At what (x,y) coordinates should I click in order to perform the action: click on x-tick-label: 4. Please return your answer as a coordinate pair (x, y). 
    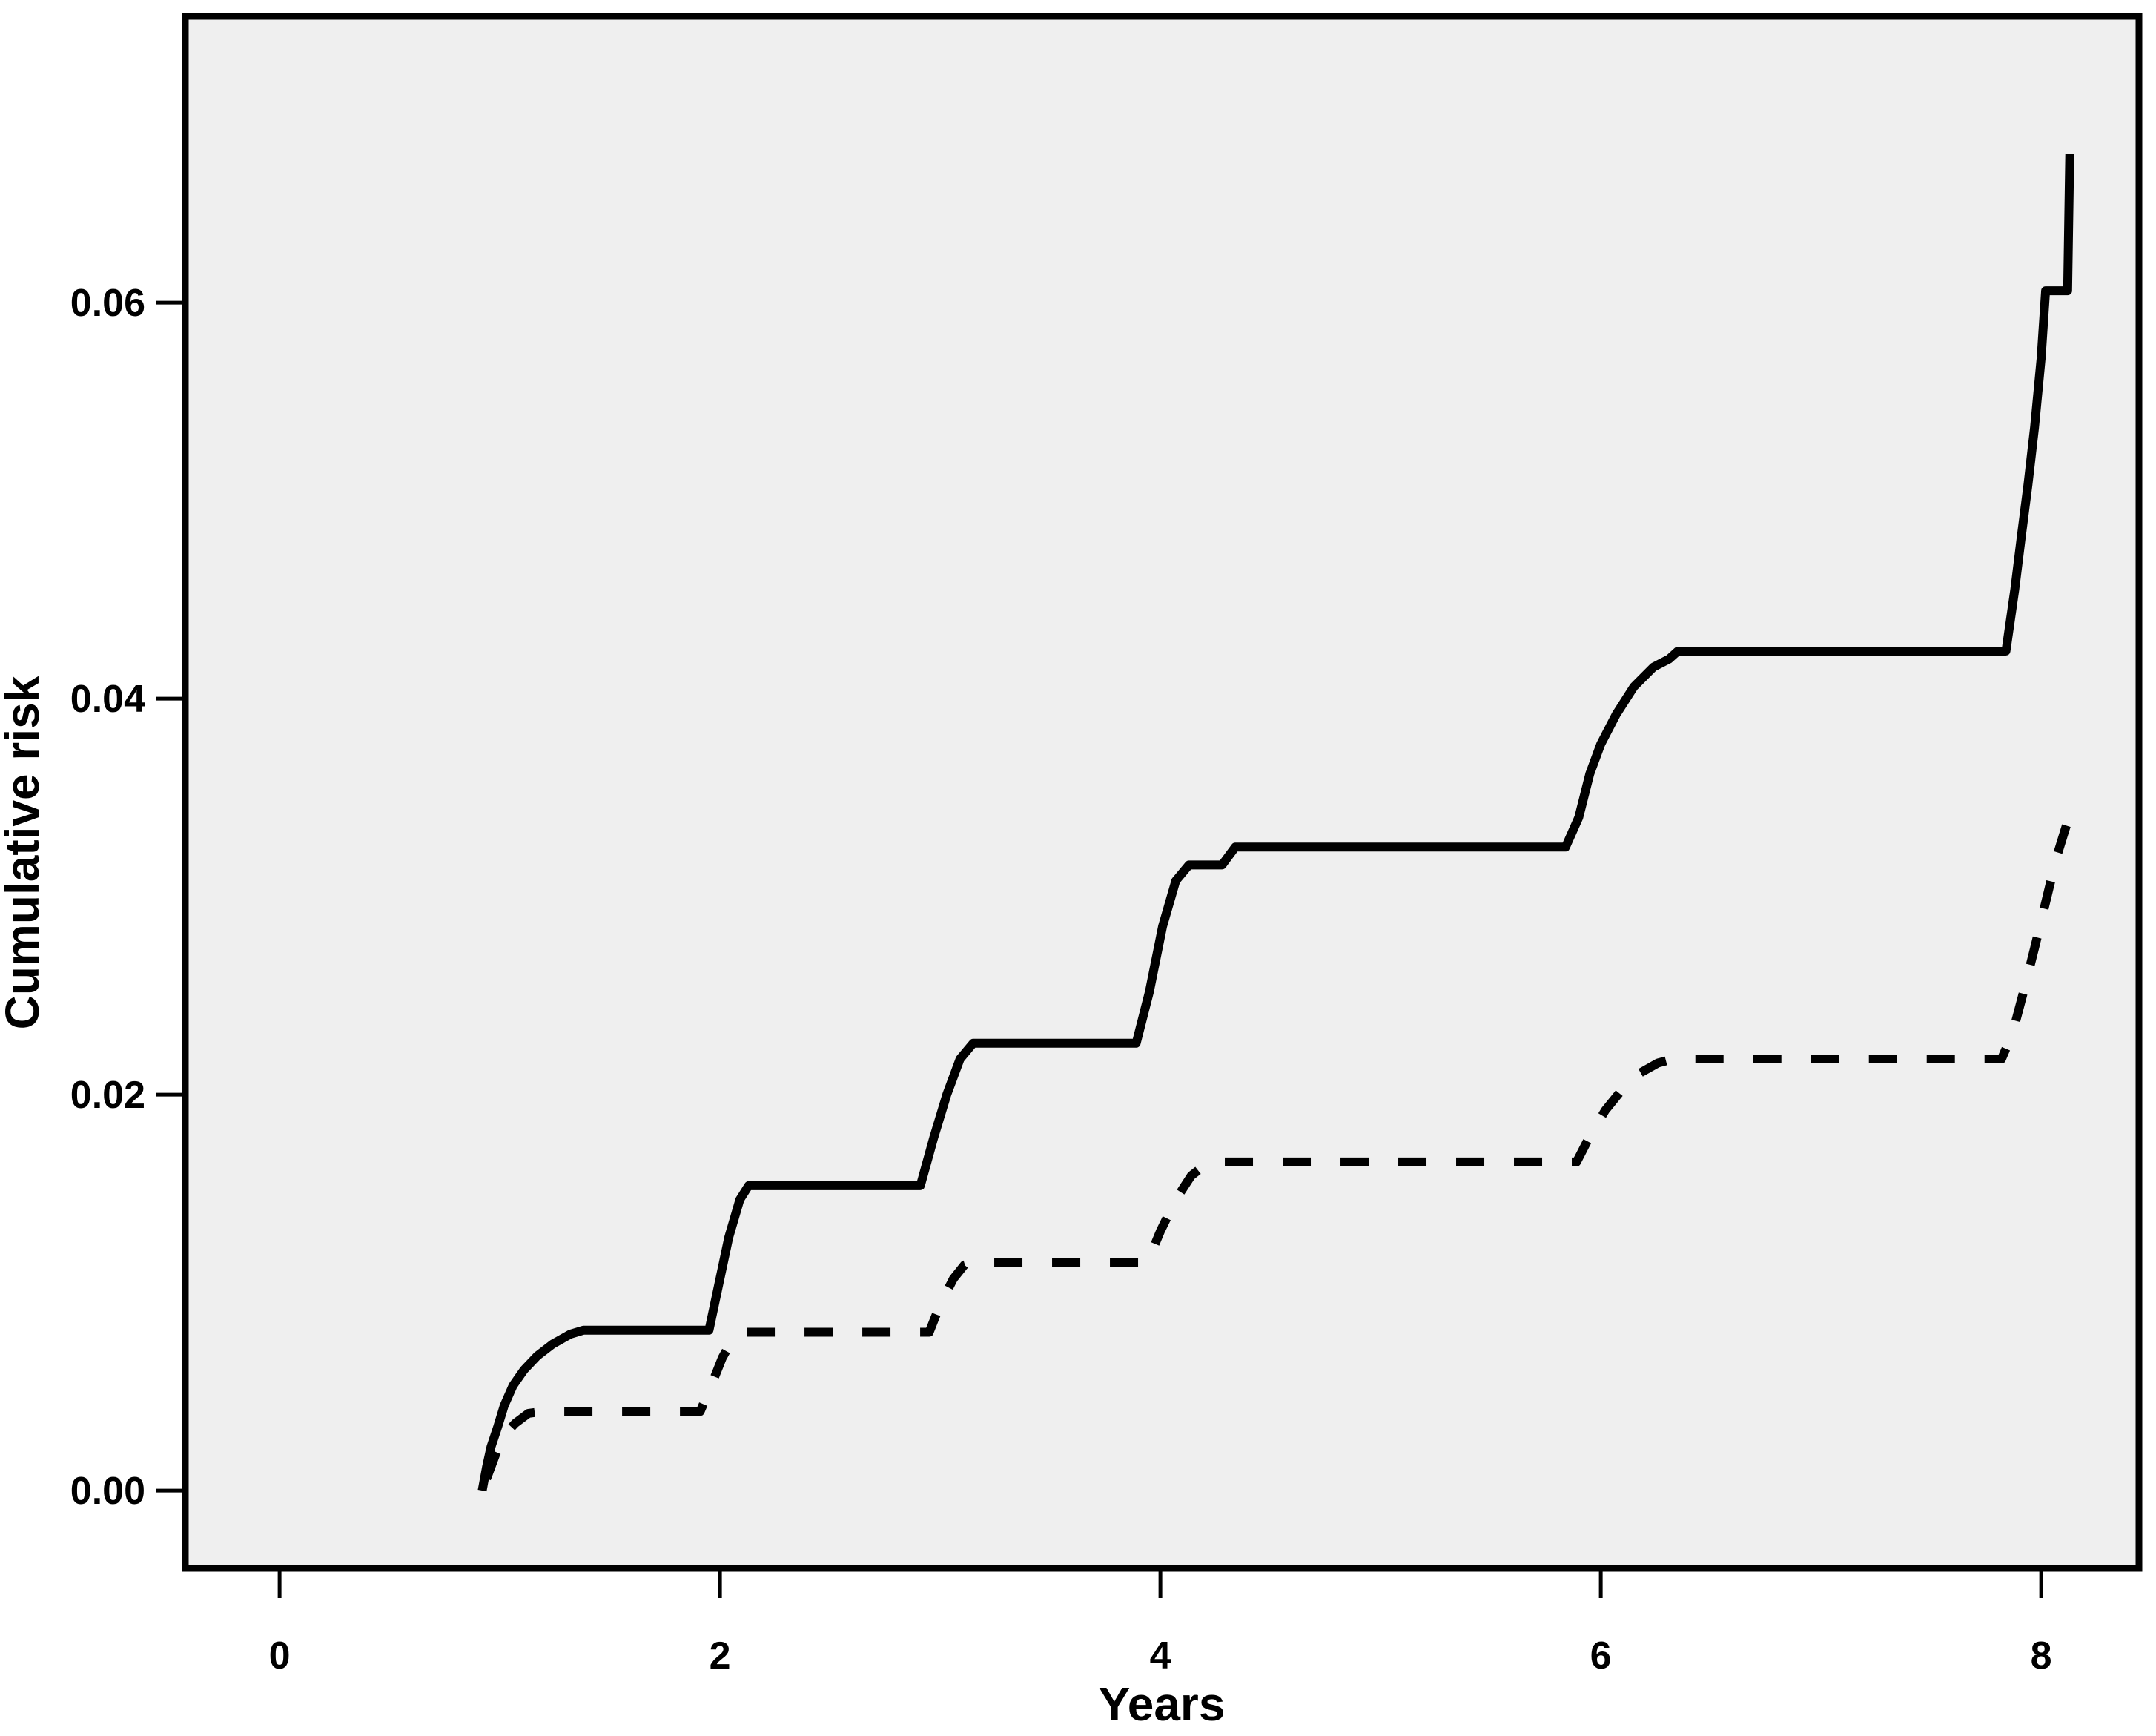
    Looking at the image, I should click on (1160, 1656).